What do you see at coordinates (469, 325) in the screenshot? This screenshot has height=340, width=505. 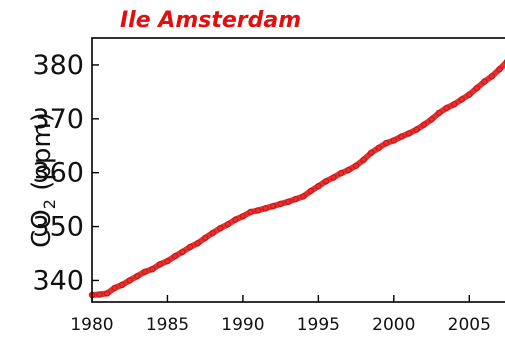 I see `x-tick-label: 2005` at bounding box center [469, 325].